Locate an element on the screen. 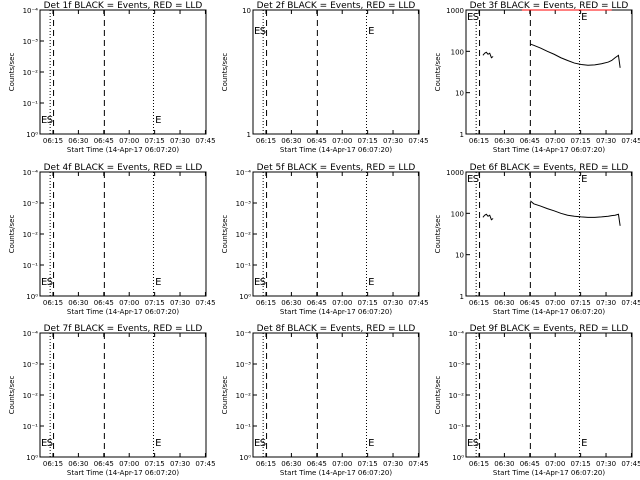 The height and width of the screenshot is (480, 640). chart-title: Det 1f BLACK = Events, RED = LLD is located at coordinates (123, 6).